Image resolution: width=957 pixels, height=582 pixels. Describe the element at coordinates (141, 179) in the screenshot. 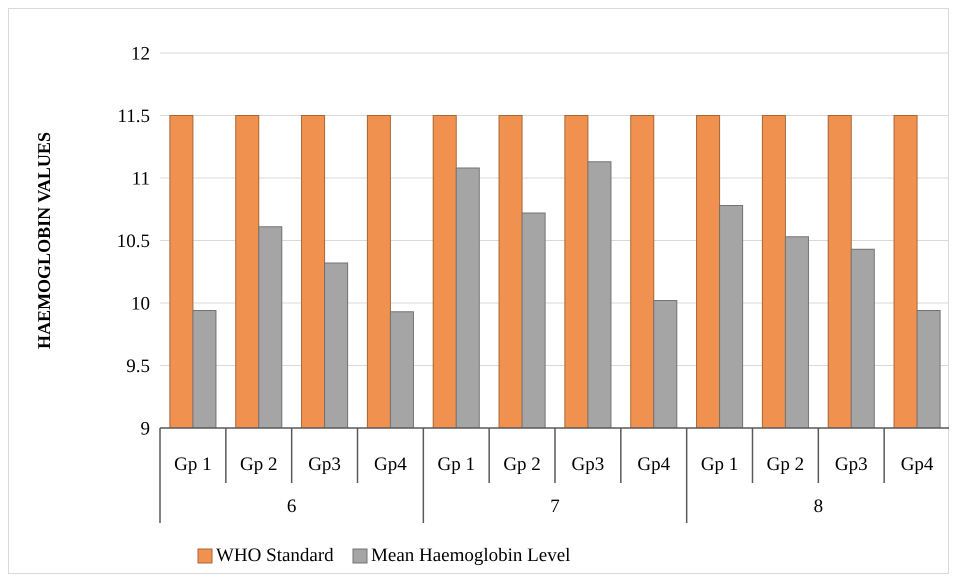

I see `y-tick-label: 11` at that location.